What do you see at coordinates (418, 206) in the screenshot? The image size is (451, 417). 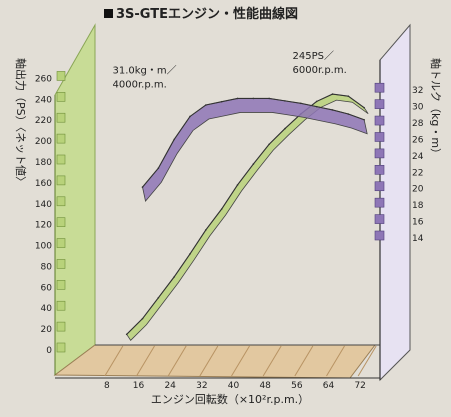 I see `y-right-tick-label: 18` at bounding box center [418, 206].